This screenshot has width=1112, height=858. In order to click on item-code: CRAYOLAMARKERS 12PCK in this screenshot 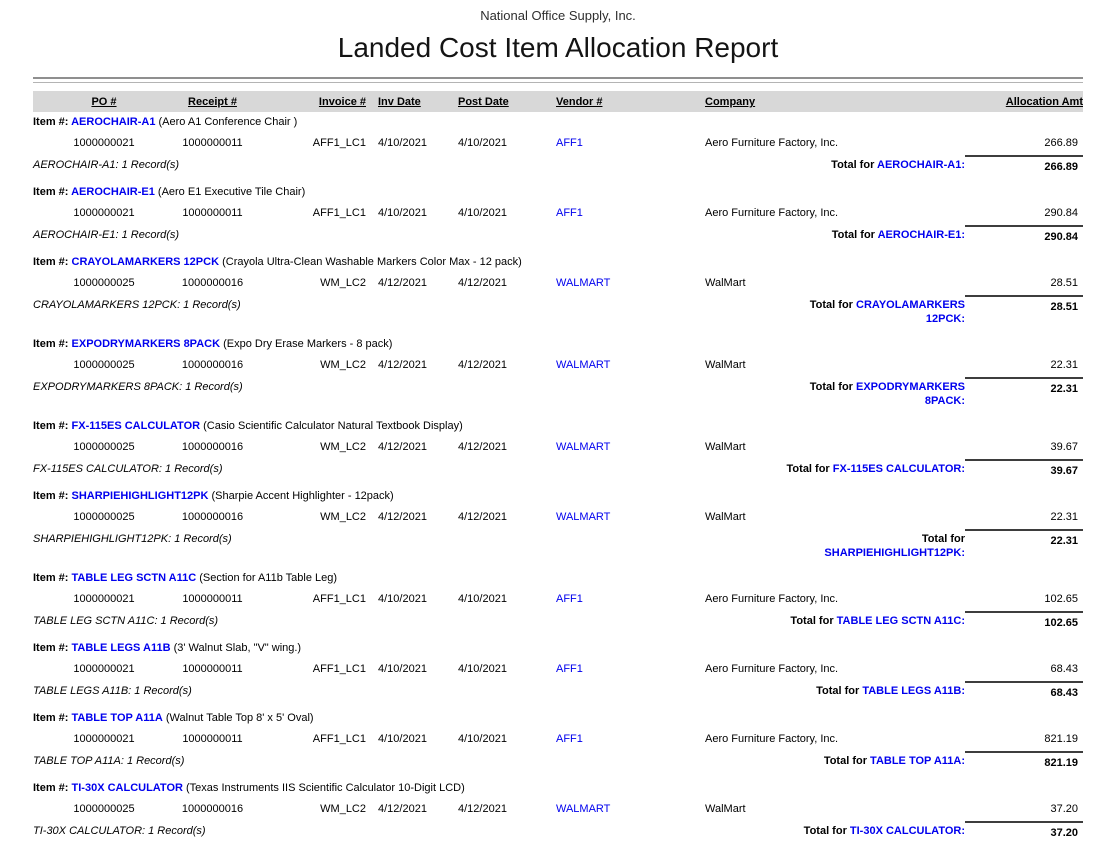, I will do `click(145, 262)`.